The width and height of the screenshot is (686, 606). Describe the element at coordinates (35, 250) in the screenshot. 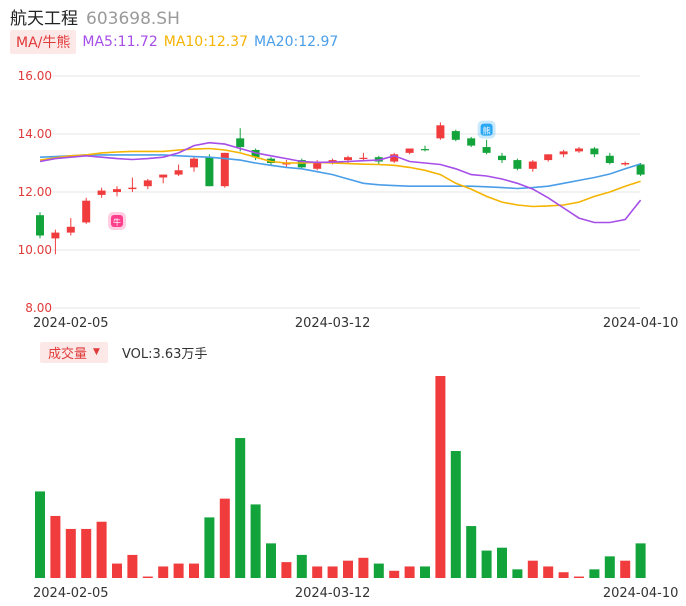

I see `y-tick-label: 10.00` at that location.